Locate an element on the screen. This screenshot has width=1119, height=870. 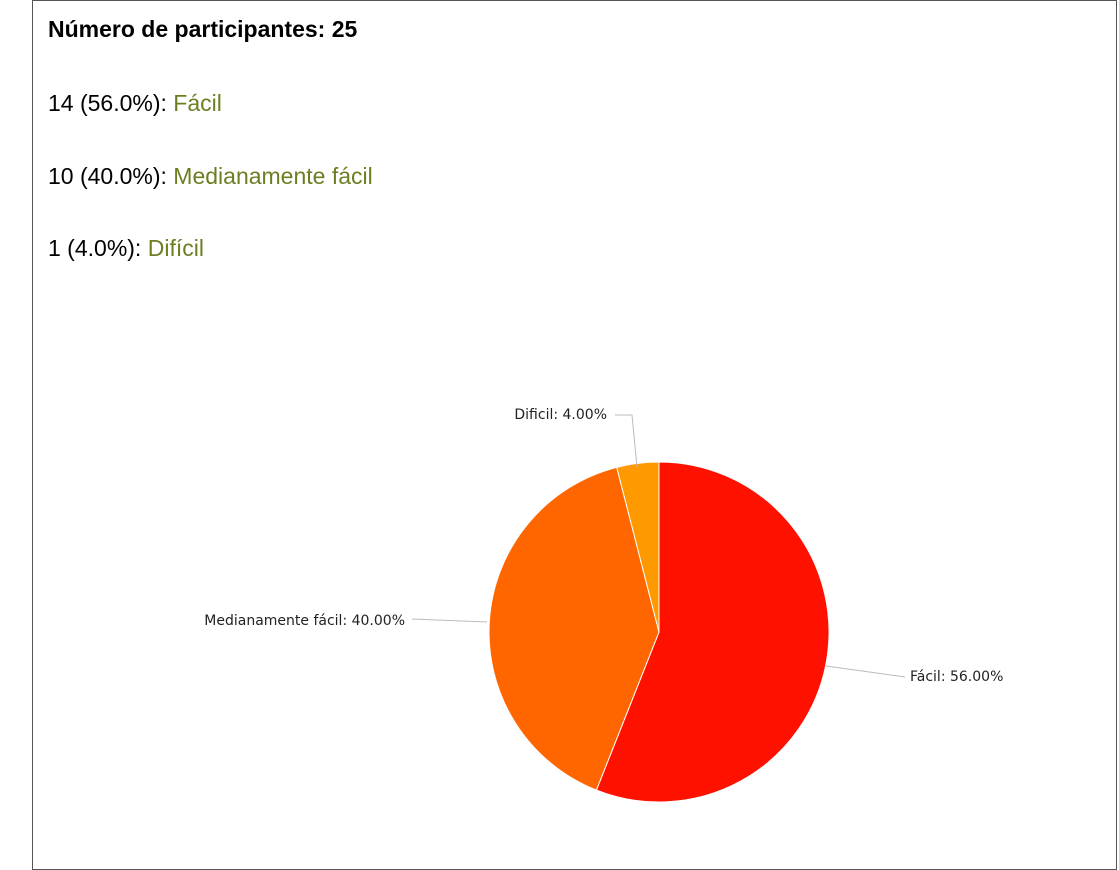
result-answer: Fácil is located at coordinates (197, 103).